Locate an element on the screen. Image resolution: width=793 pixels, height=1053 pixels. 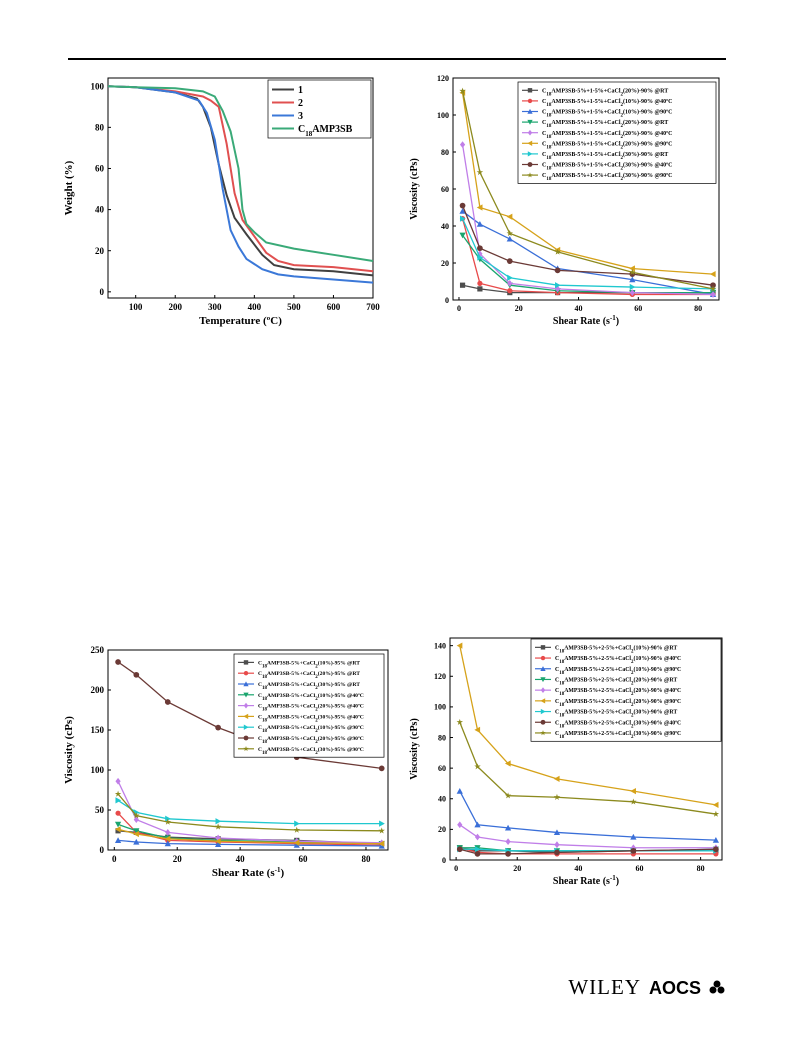
legend-entry: C18AMP3SB-5%+CaCl2(10%)-95% @40ºC is located at coordinates (311, 697).